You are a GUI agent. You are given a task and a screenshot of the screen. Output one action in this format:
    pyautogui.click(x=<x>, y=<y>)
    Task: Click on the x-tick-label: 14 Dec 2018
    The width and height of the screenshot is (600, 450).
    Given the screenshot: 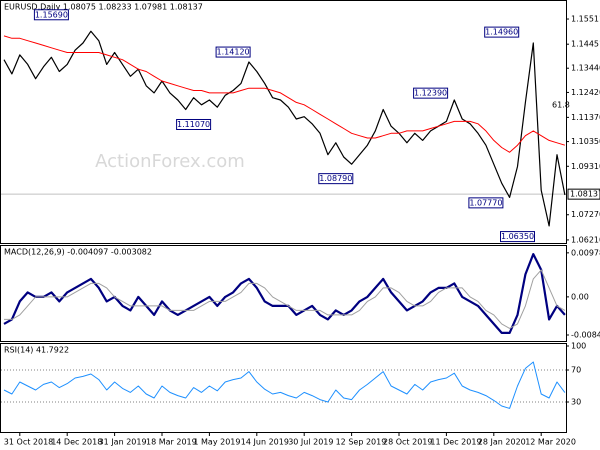 What is the action you would take?
    pyautogui.click(x=76, y=442)
    